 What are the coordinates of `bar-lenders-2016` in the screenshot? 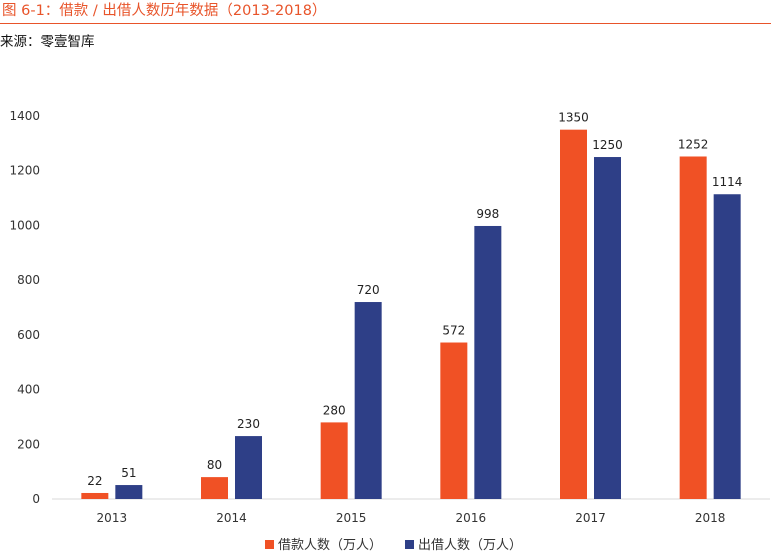 It's located at (488, 362).